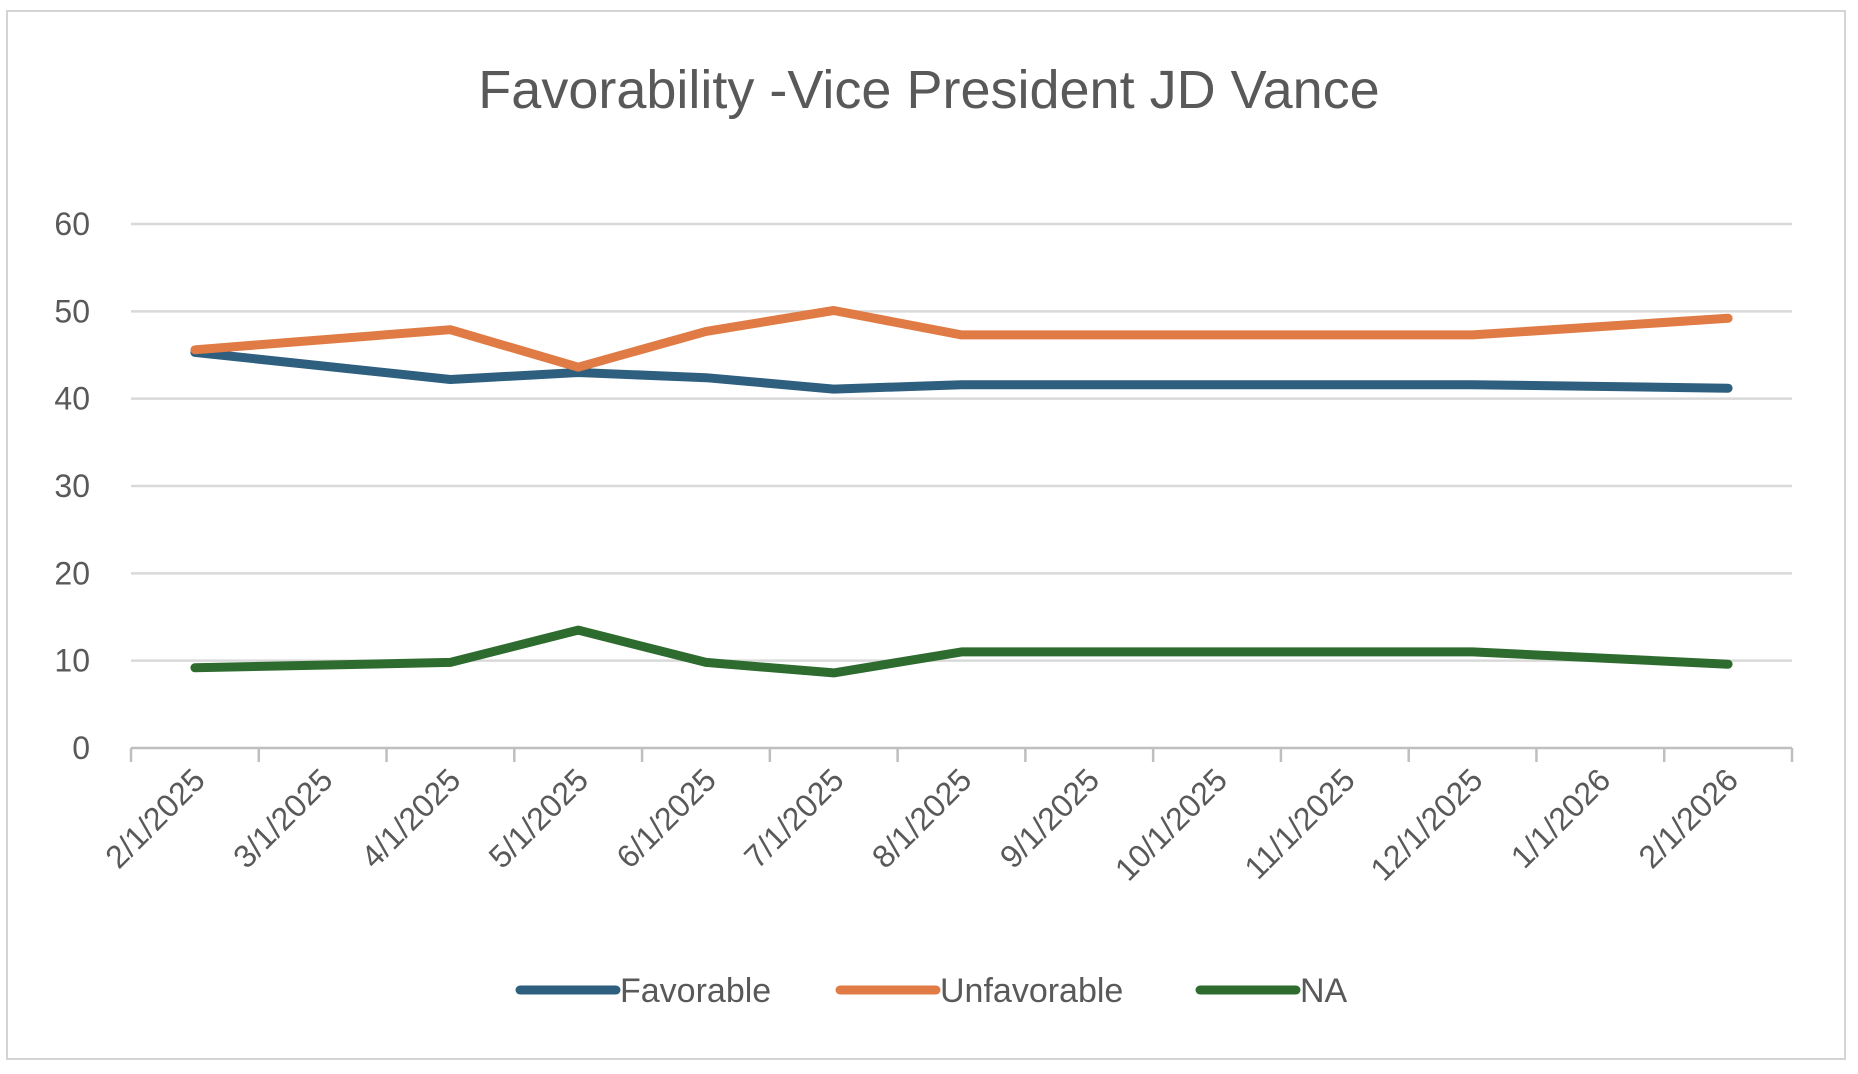  I want to click on x-tick-label: 12/1/2025, so click(1426, 824).